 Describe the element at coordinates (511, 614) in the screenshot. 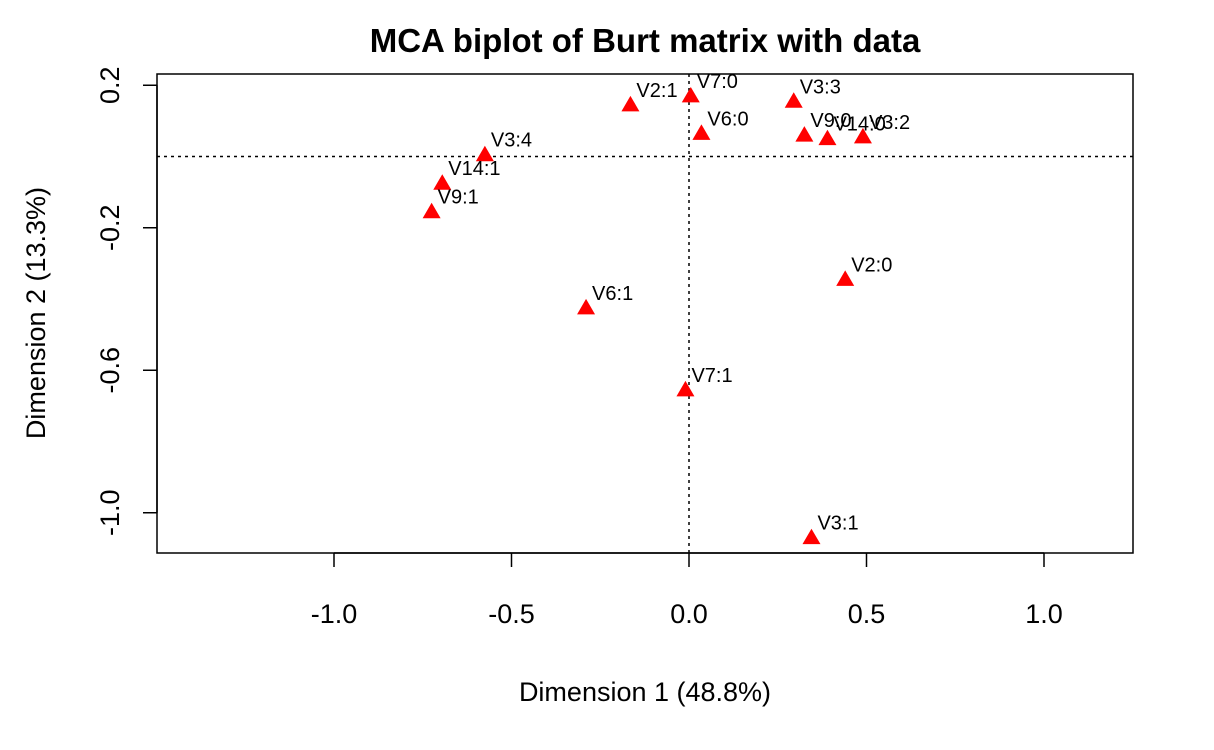

I see `x-tick-label: -0.5` at that location.